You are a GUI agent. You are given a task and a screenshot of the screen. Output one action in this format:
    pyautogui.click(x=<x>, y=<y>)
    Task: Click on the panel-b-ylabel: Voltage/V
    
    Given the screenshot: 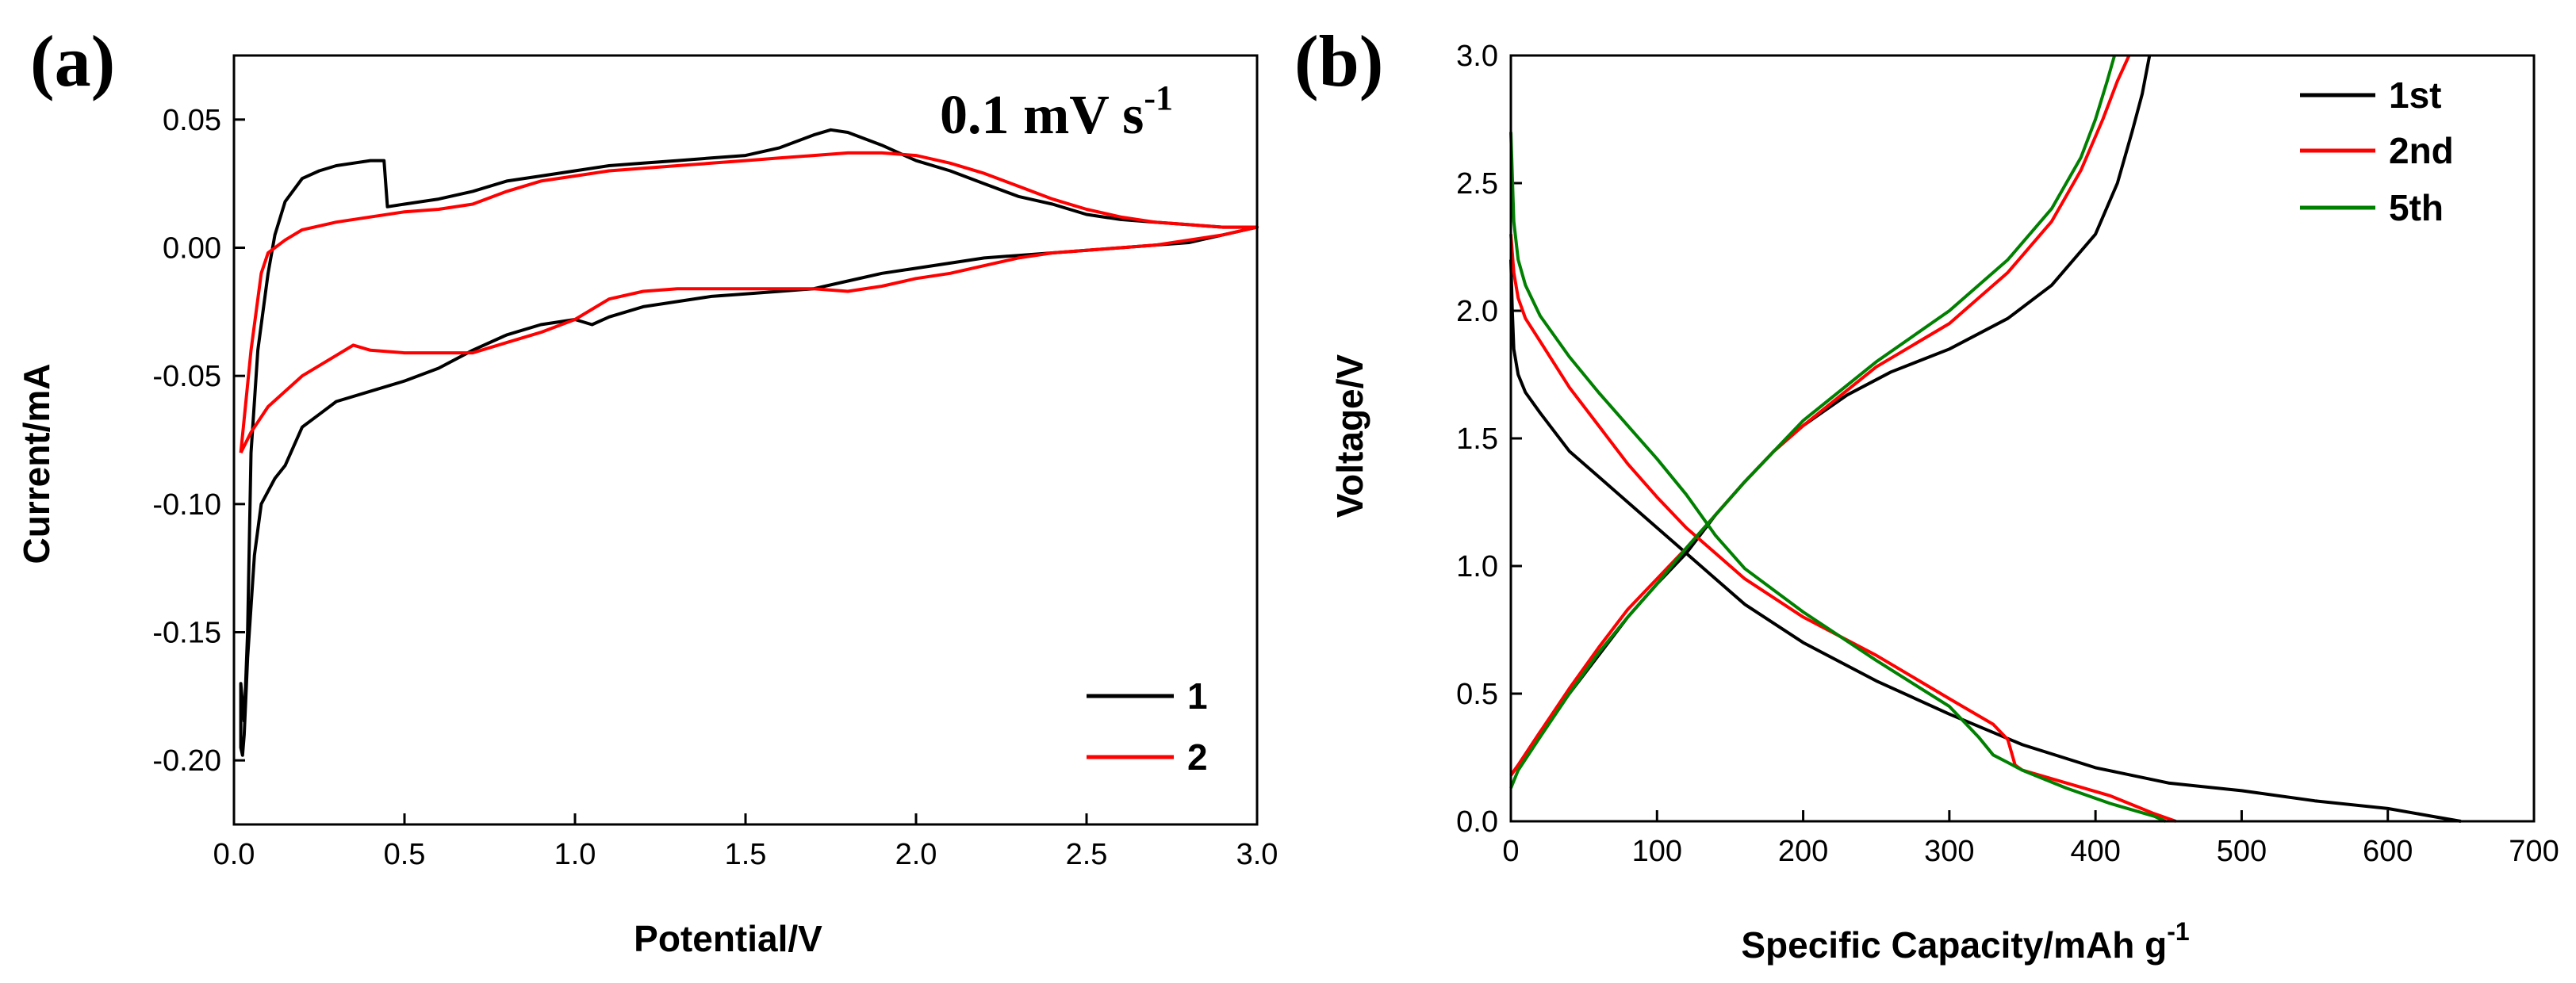 What is the action you would take?
    pyautogui.click(x=1350, y=436)
    